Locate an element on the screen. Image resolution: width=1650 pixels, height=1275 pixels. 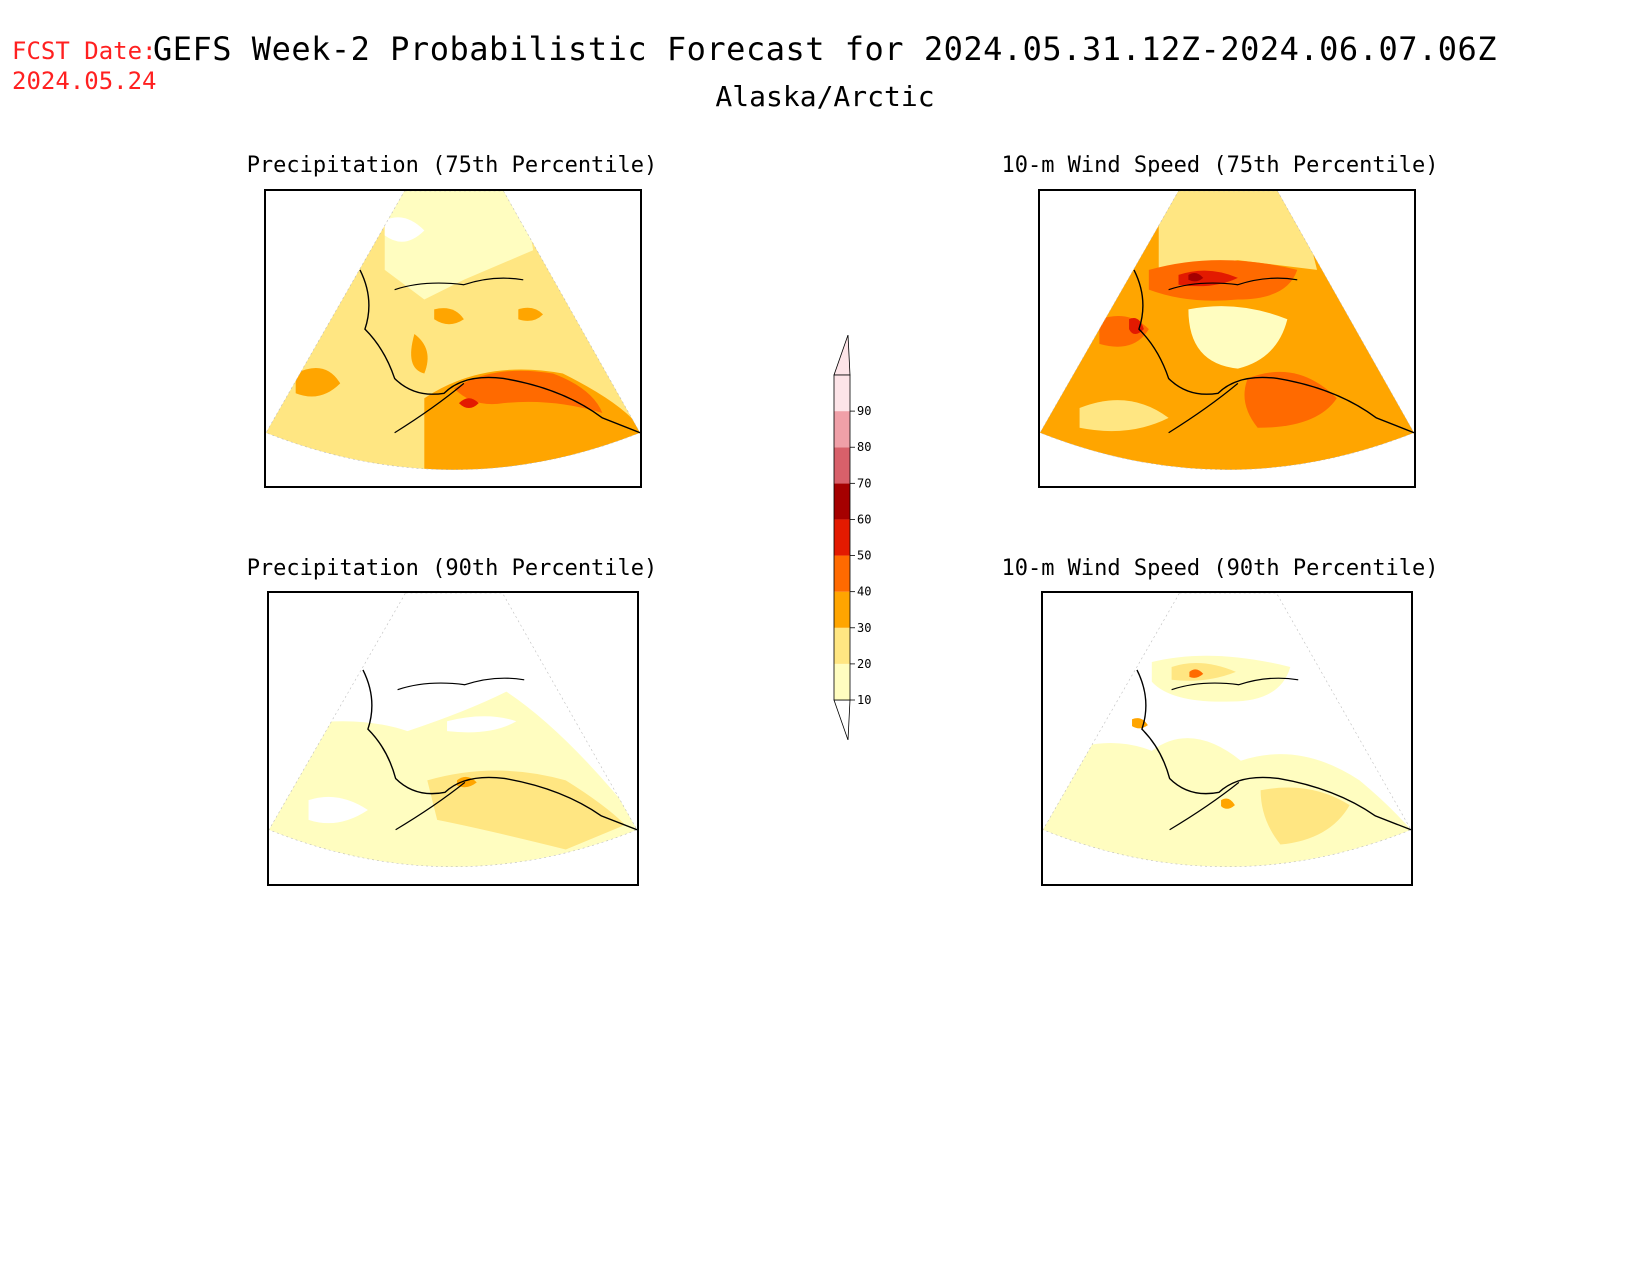
colorbar-top-tip is located at coordinates (842, 355).